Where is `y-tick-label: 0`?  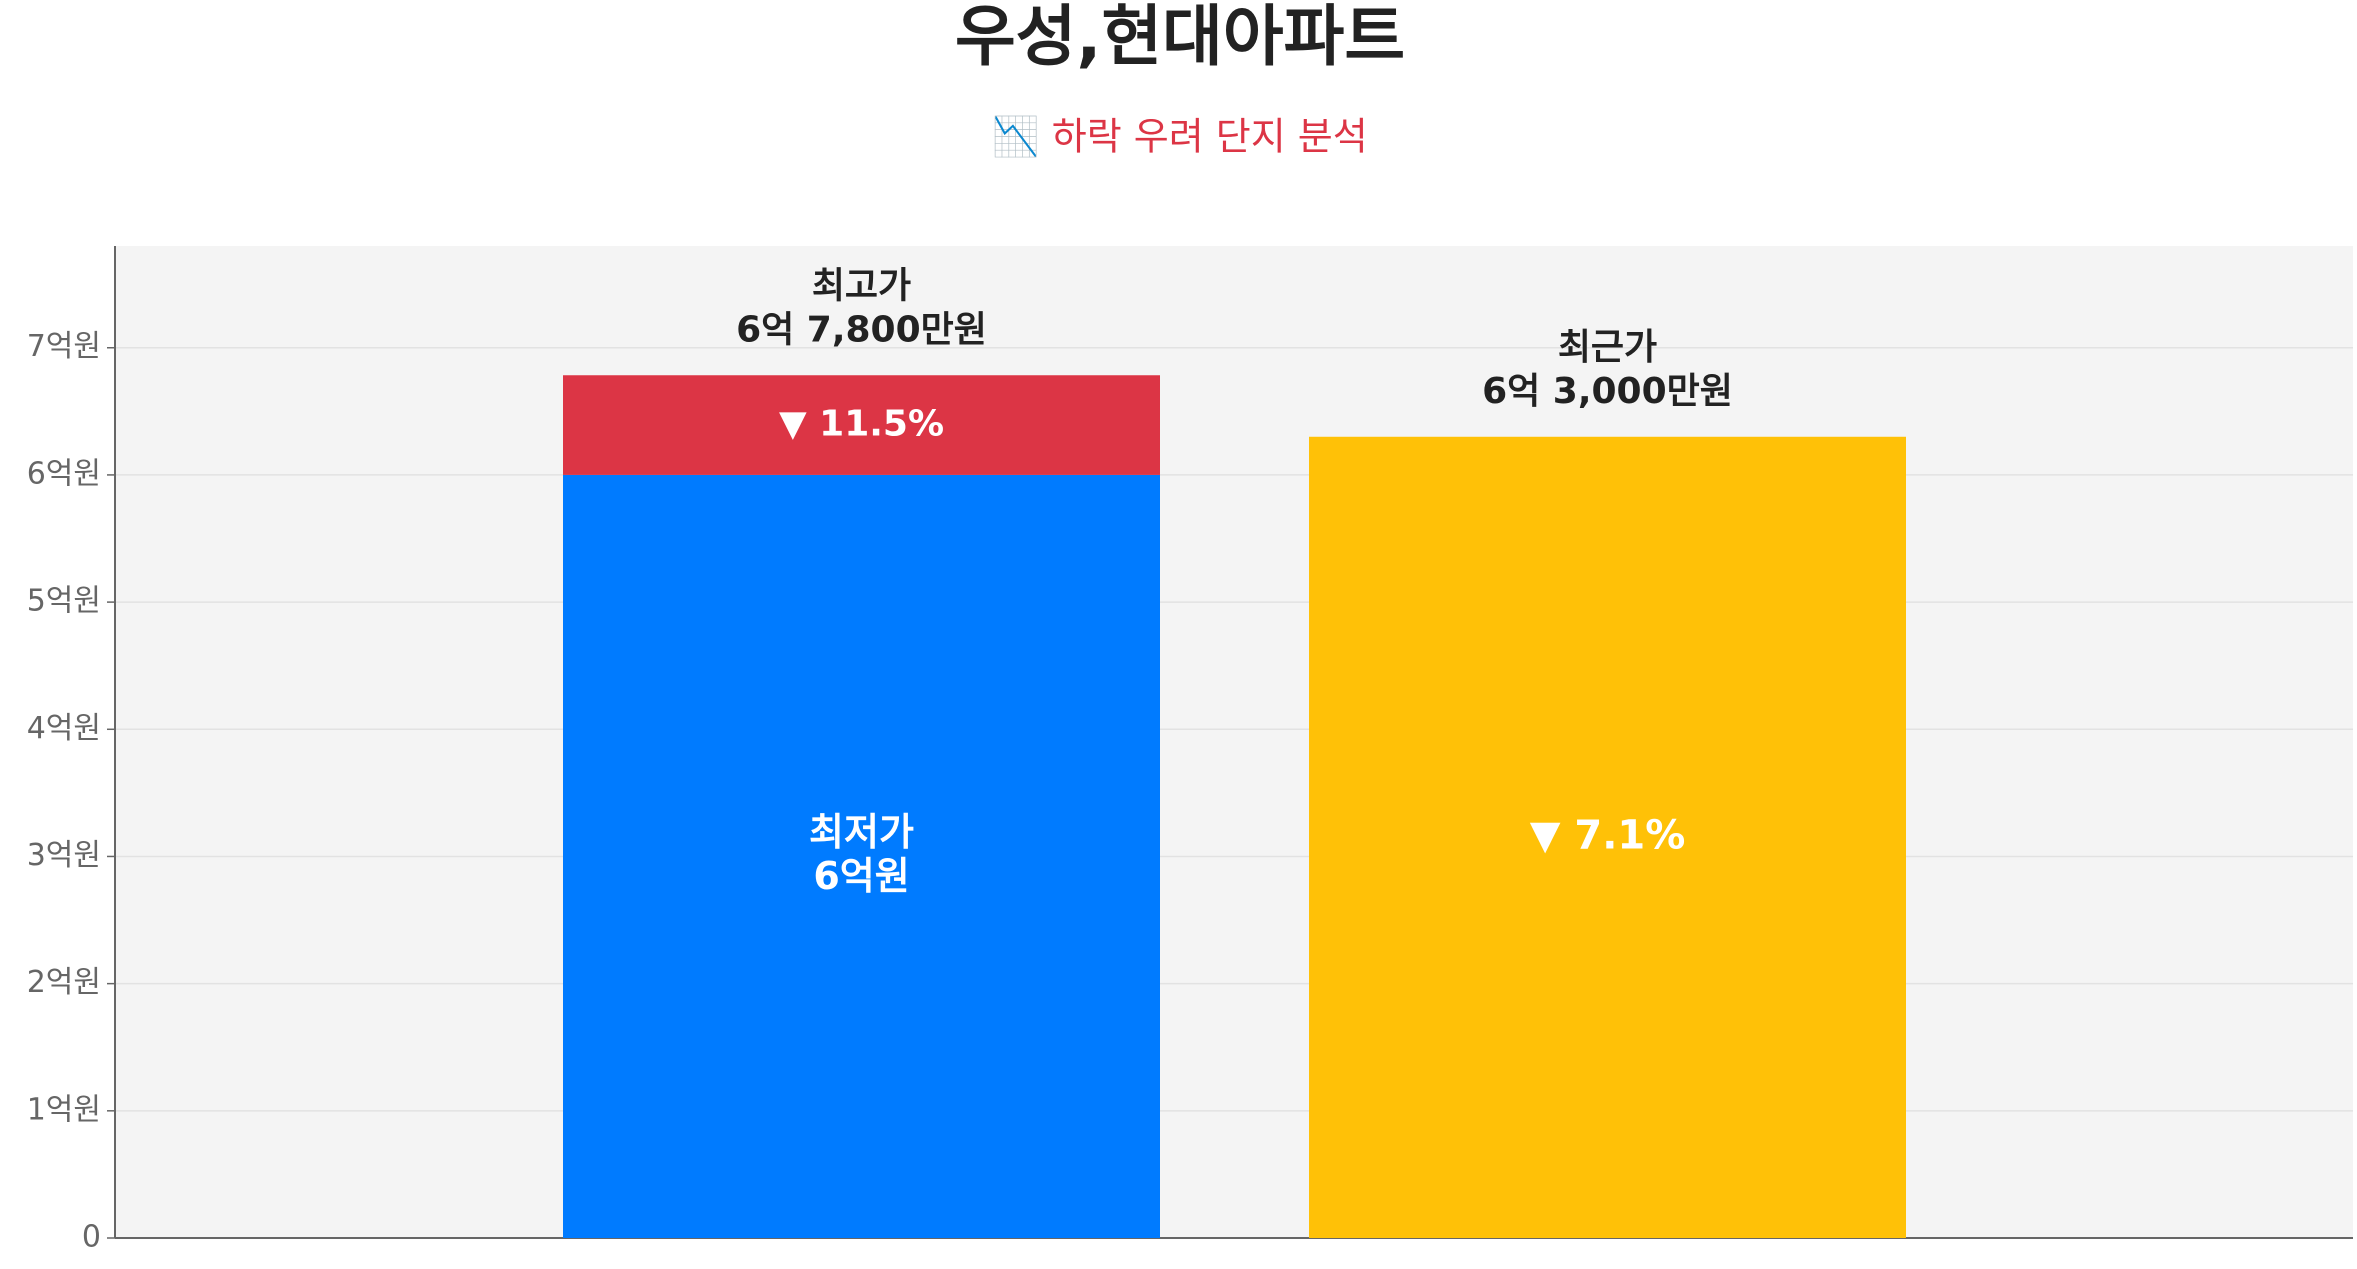 y-tick-label: 0 is located at coordinates (91, 1237).